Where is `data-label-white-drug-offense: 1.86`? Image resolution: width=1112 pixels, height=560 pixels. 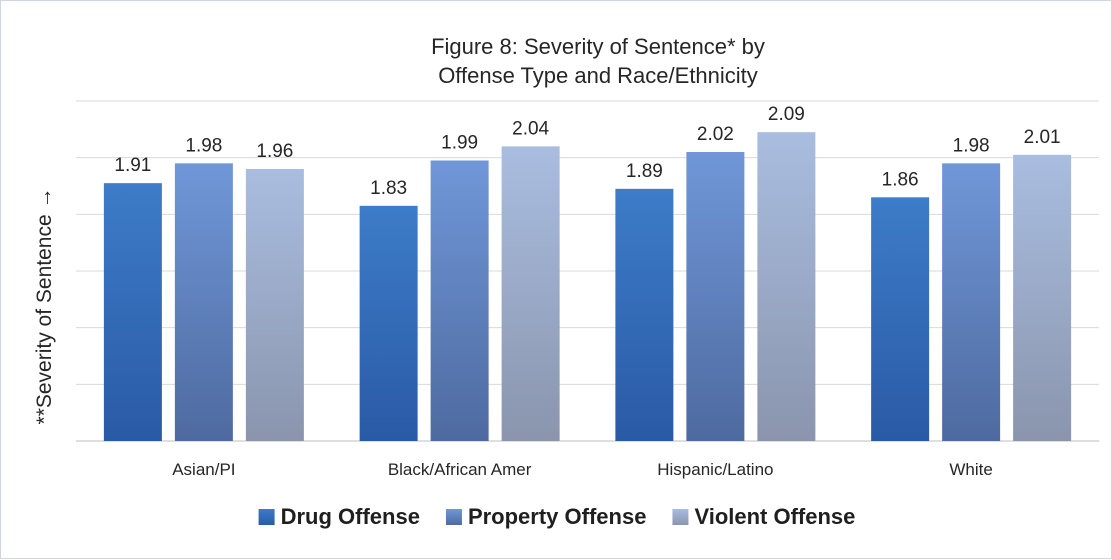
data-label-white-drug-offense: 1.86 is located at coordinates (900, 179).